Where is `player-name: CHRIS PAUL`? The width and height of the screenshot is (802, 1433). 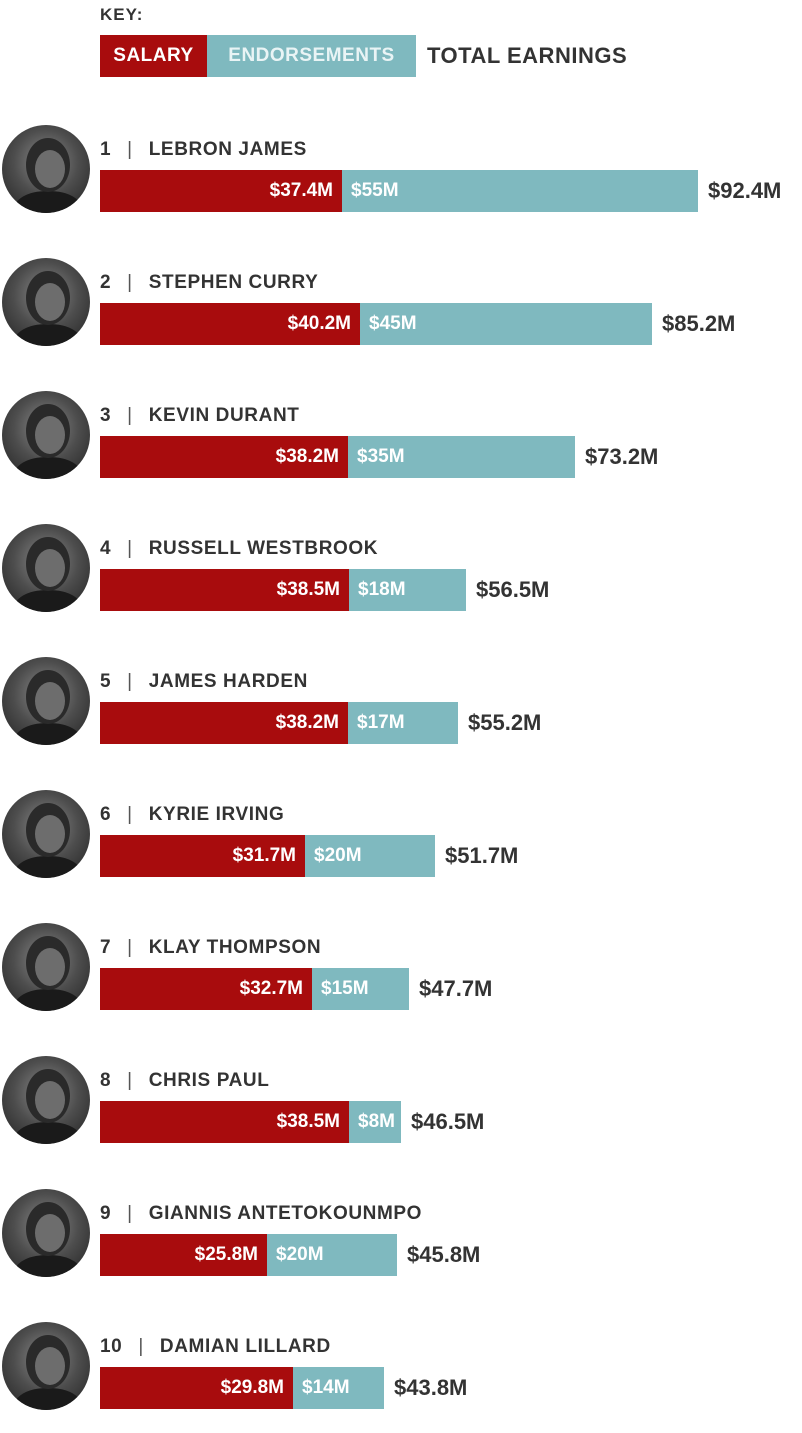 player-name: CHRIS PAUL is located at coordinates (209, 1080).